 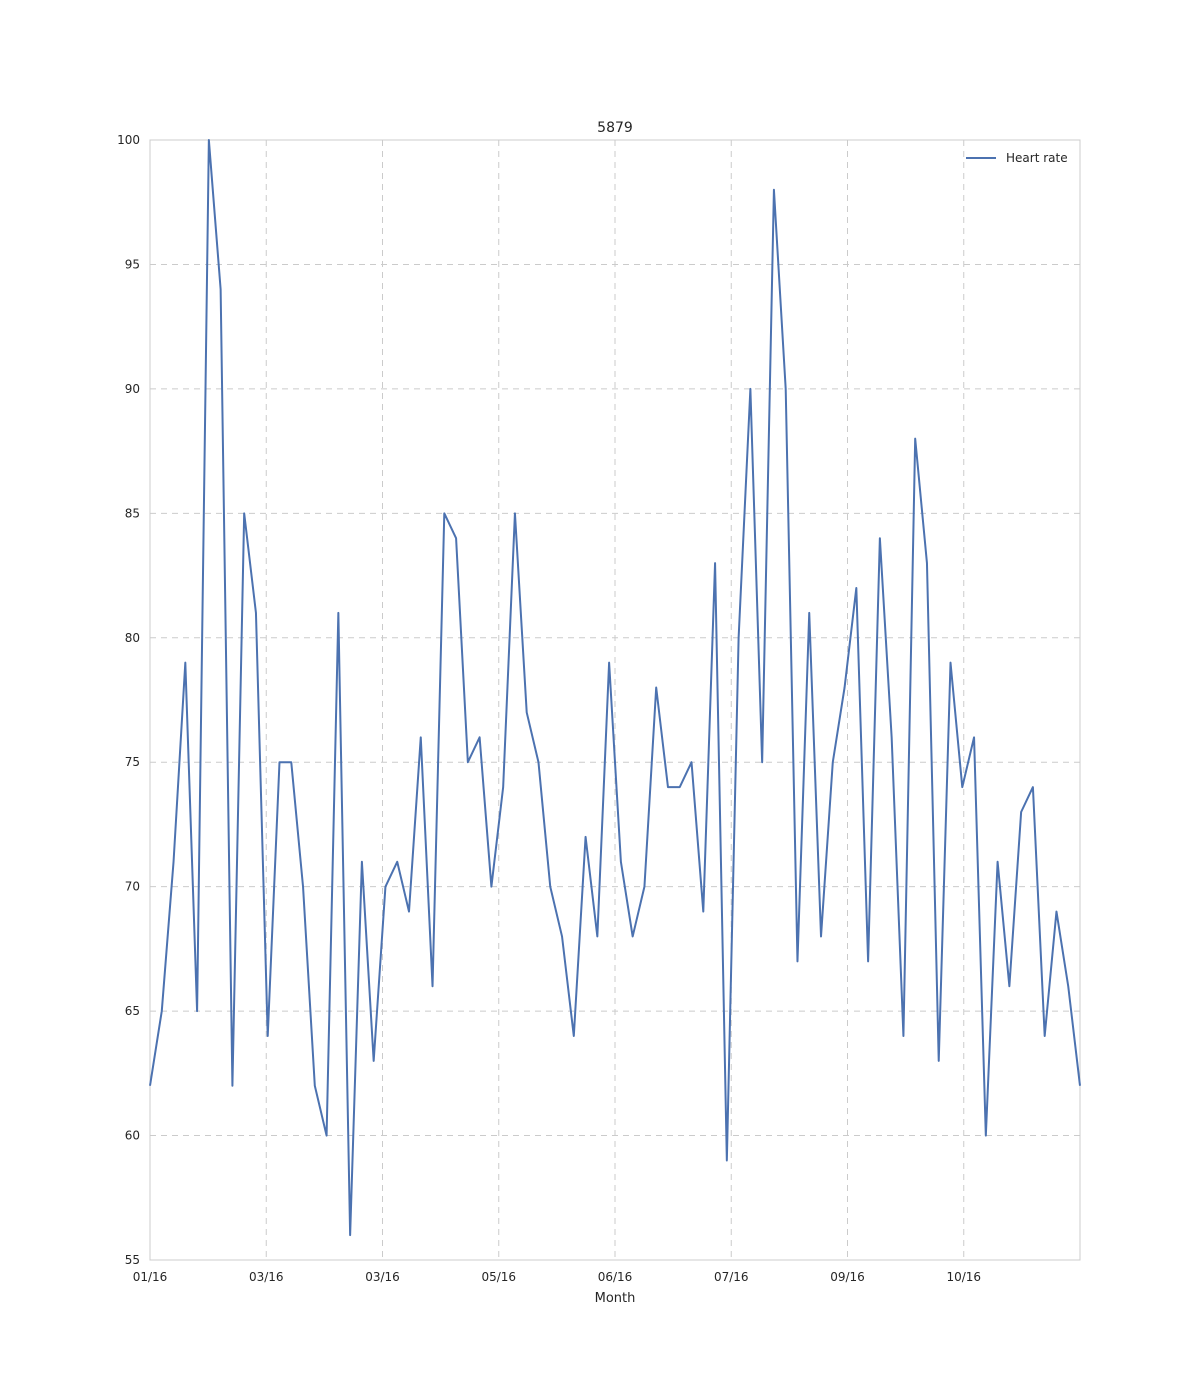 What do you see at coordinates (132, 762) in the screenshot?
I see `y-tick-label: 75` at bounding box center [132, 762].